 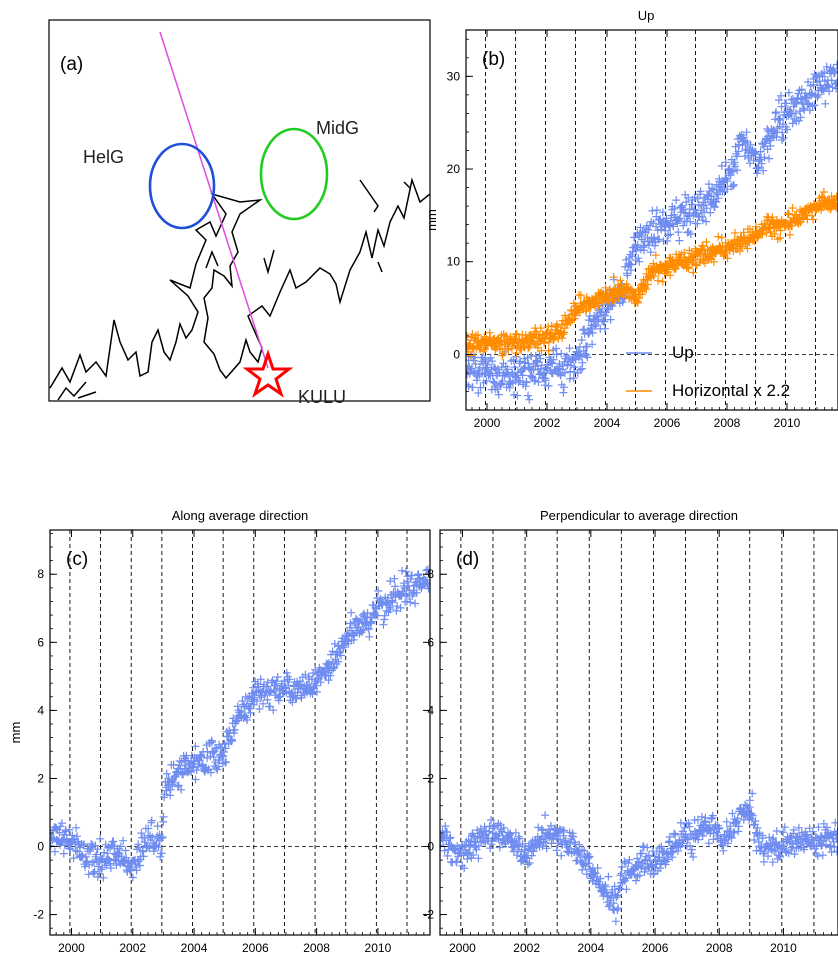 I want to click on y-tick-label: 20, so click(x=454, y=169).